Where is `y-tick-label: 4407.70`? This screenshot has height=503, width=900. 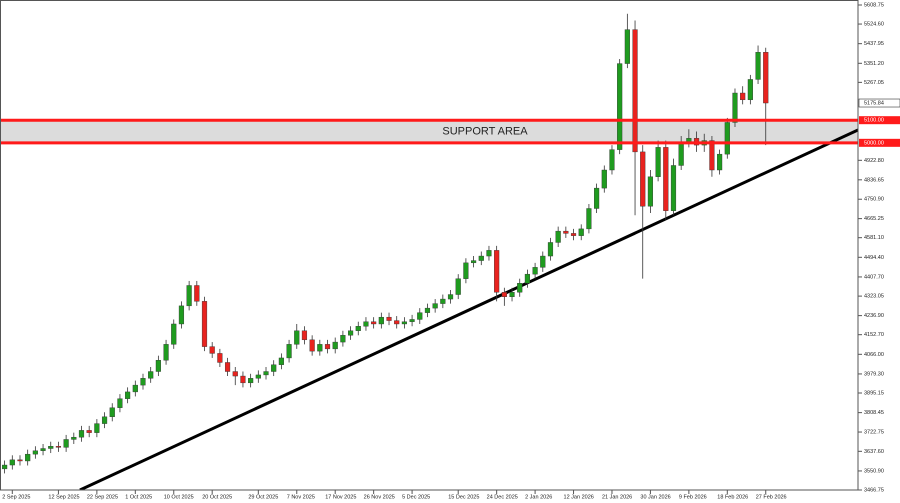
y-tick-label: 4407.70 is located at coordinates (874, 277).